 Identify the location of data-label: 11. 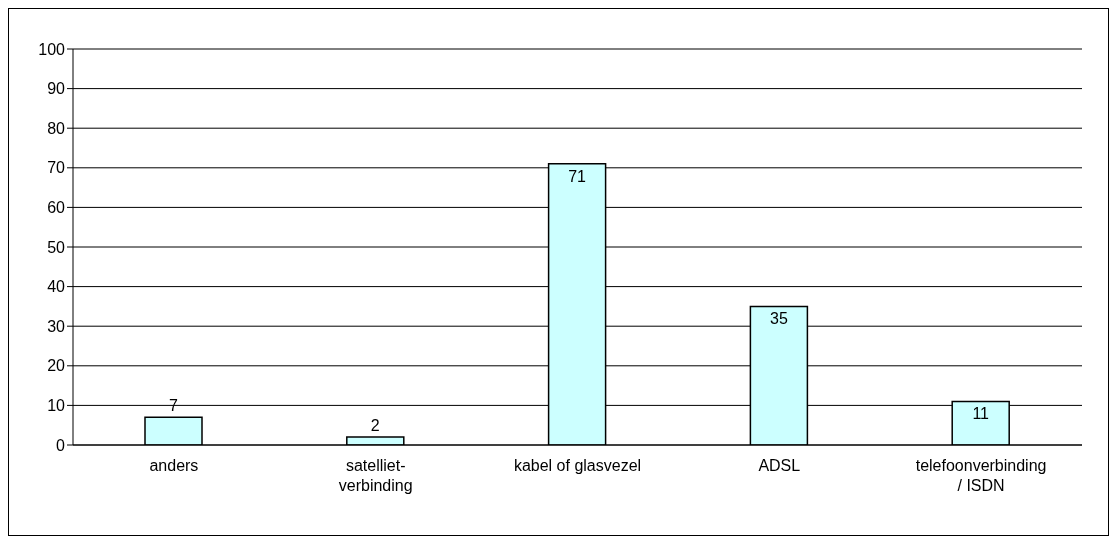
(981, 414).